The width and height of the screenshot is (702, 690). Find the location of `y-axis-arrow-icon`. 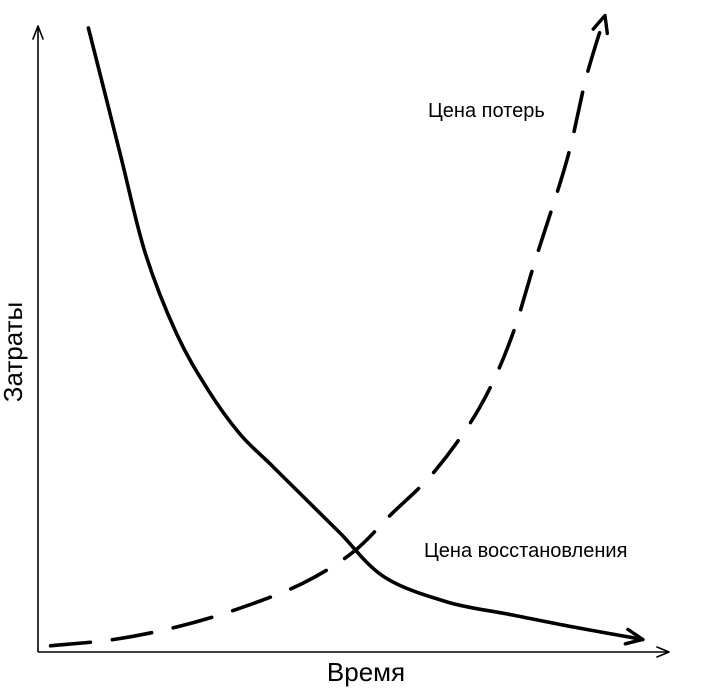

y-axis-arrow-icon is located at coordinates (38, 32).